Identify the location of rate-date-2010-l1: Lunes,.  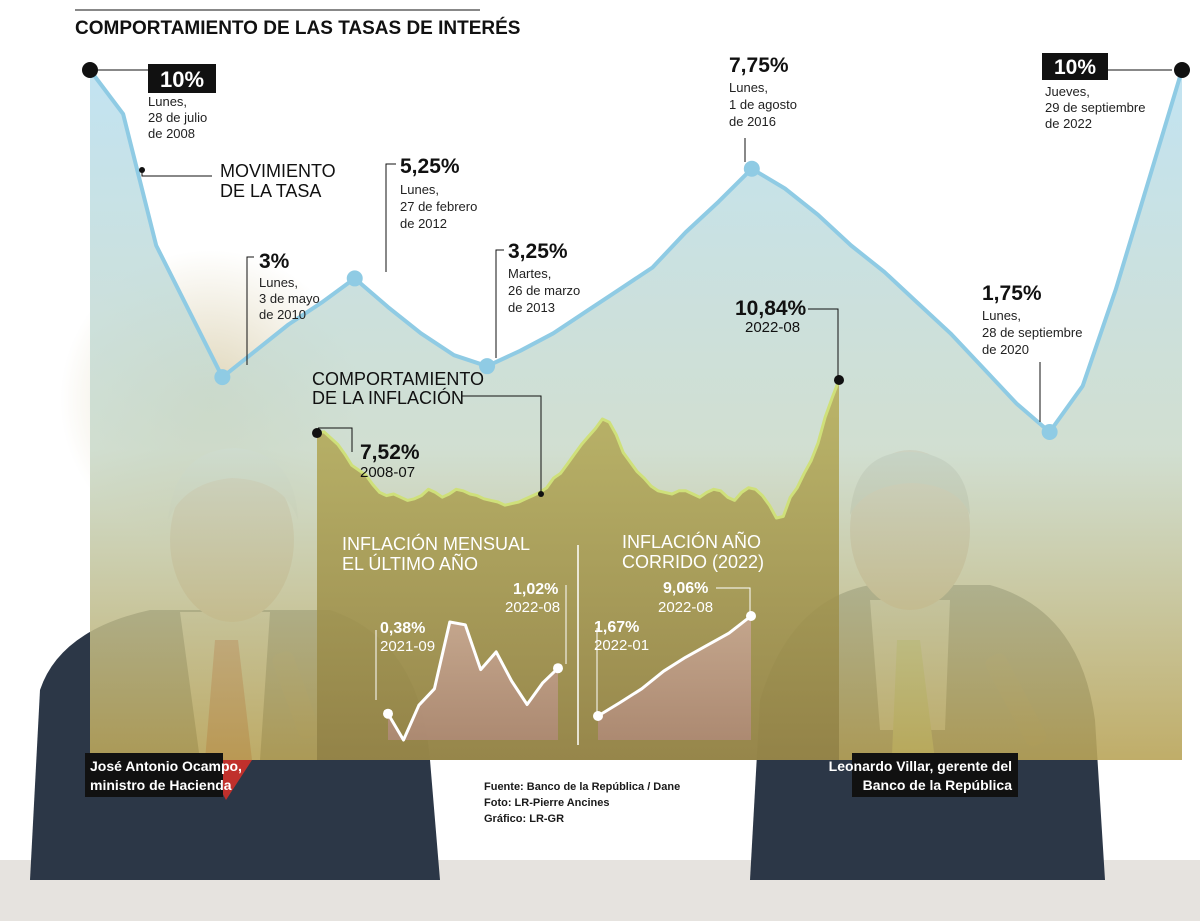
(278, 282).